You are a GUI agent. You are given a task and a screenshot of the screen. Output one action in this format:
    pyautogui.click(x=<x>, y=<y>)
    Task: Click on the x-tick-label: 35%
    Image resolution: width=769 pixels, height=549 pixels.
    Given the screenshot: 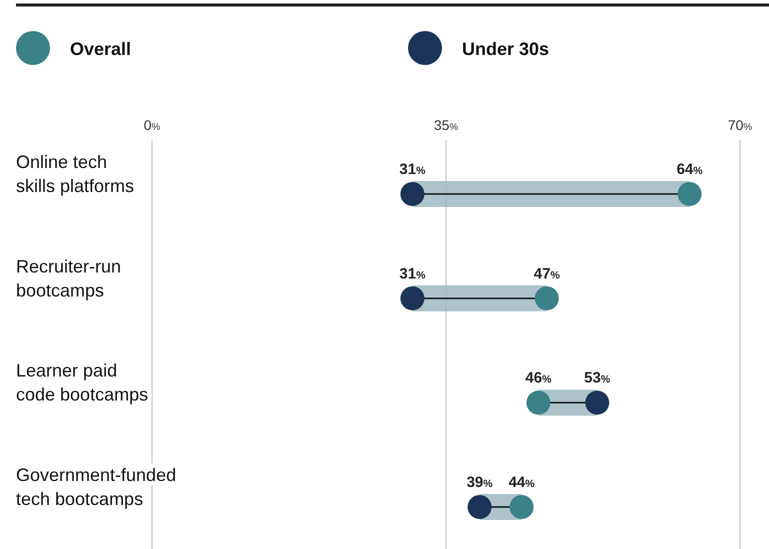 What is the action you would take?
    pyautogui.click(x=446, y=125)
    